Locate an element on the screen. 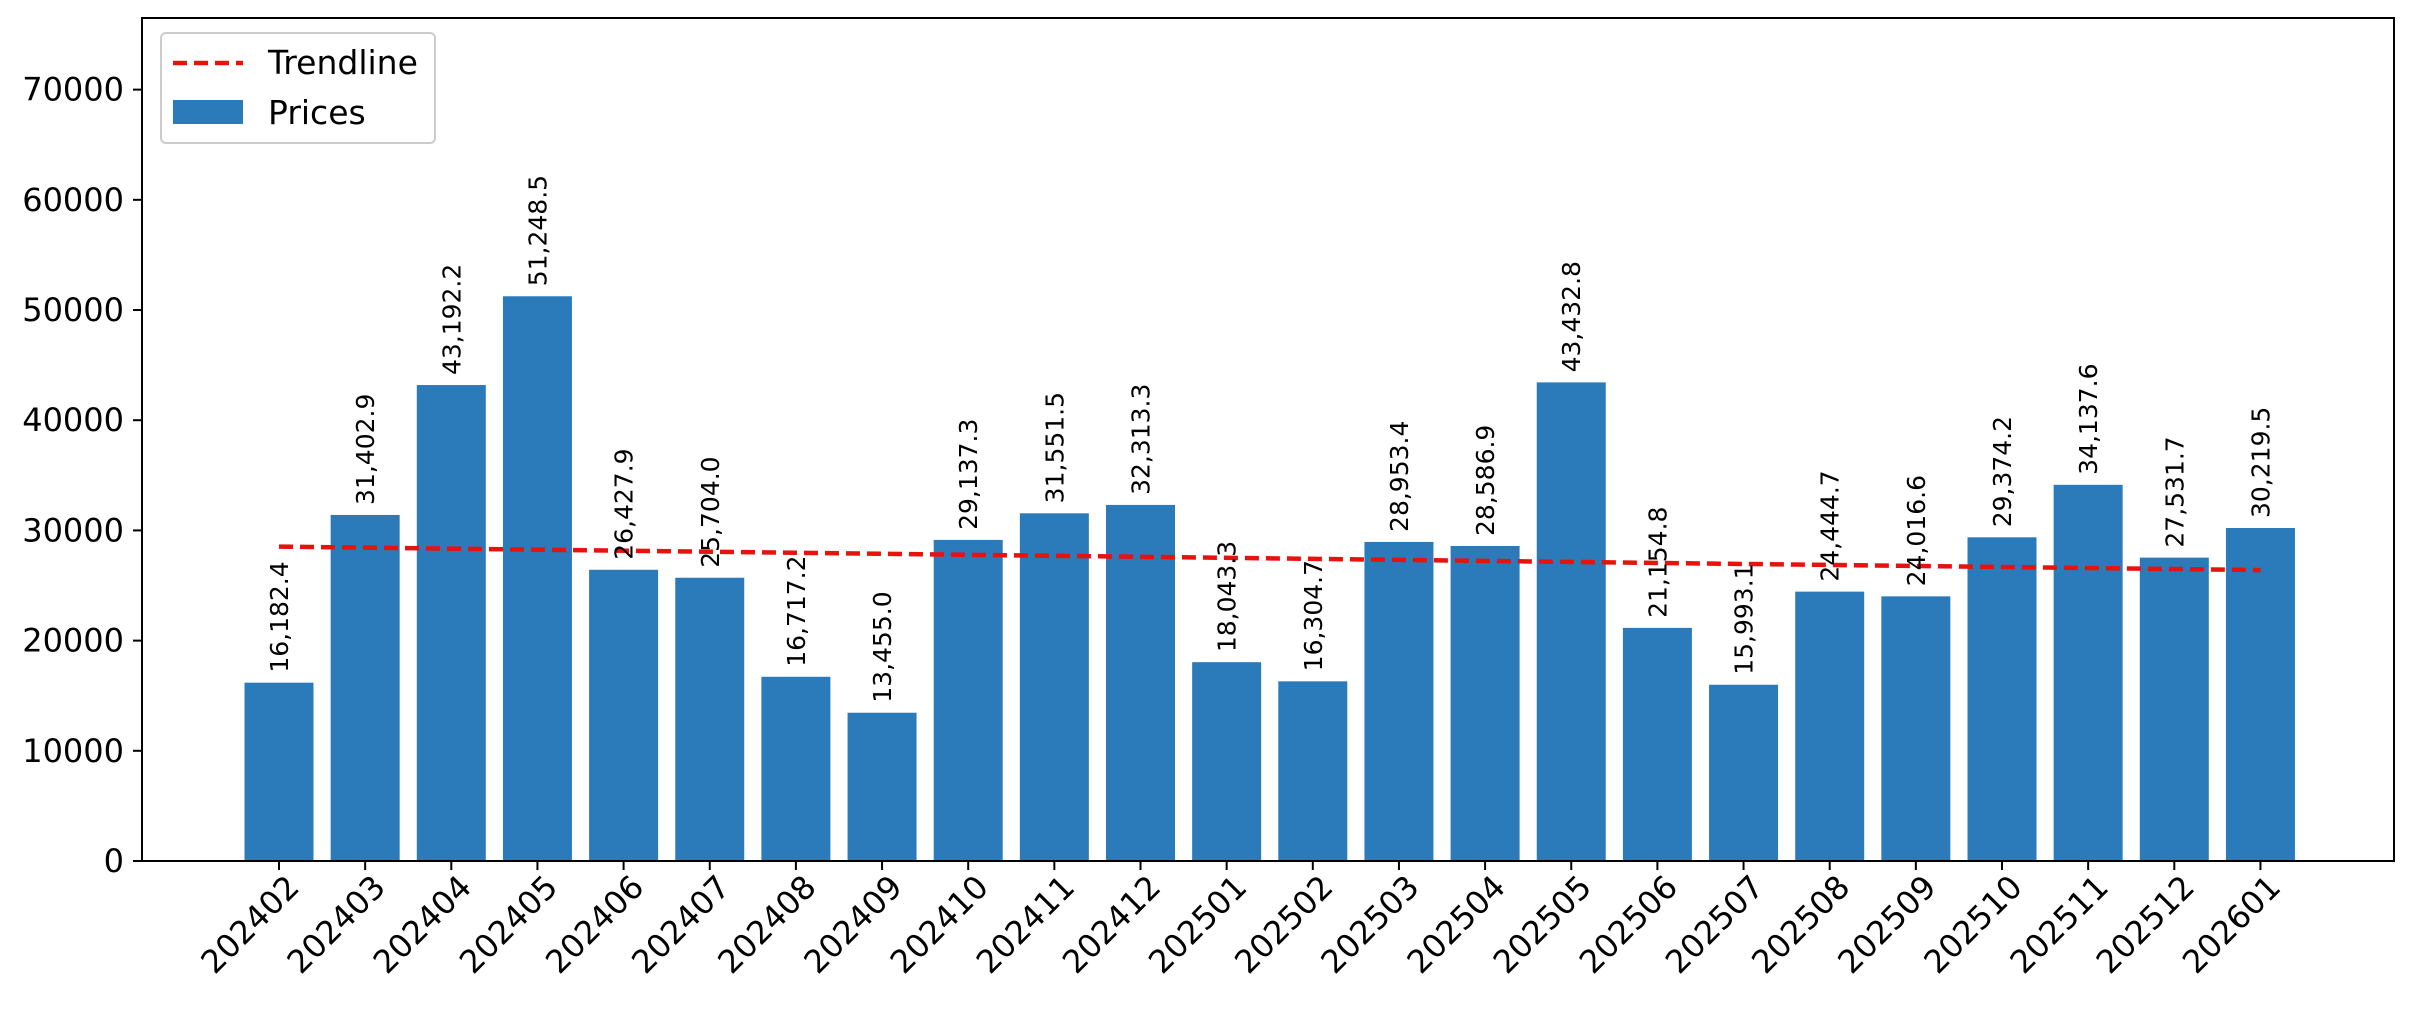 Image resolution: width=2411 pixels, height=1011 pixels. bar-value-label-202502: 16,304.7 is located at coordinates (1313, 615).